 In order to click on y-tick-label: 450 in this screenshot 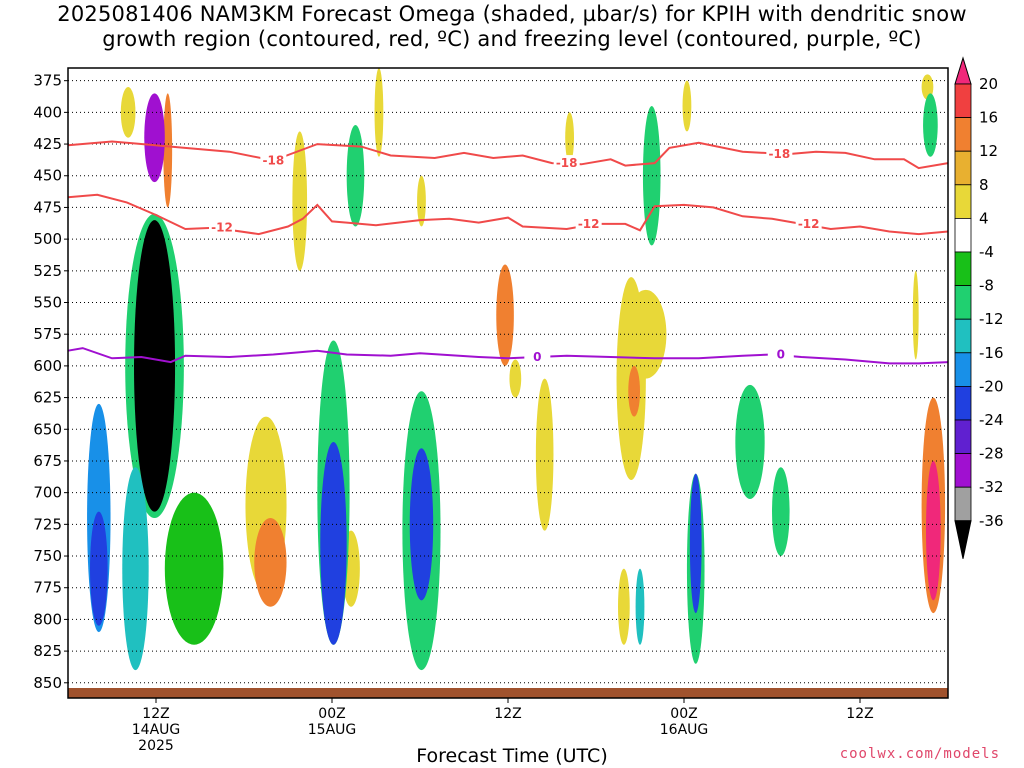, I will do `click(47, 176)`.